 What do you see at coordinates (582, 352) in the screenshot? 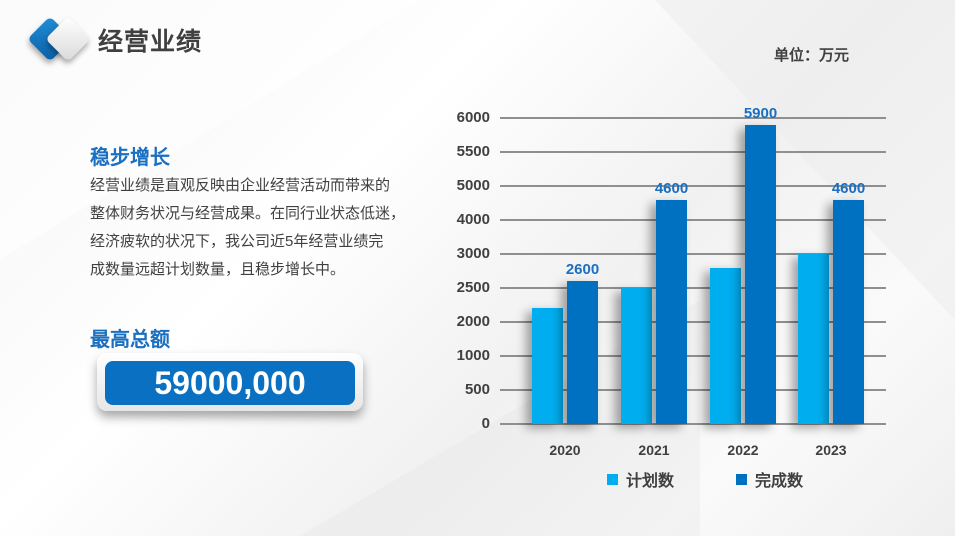
I see `bar-done-2020` at bounding box center [582, 352].